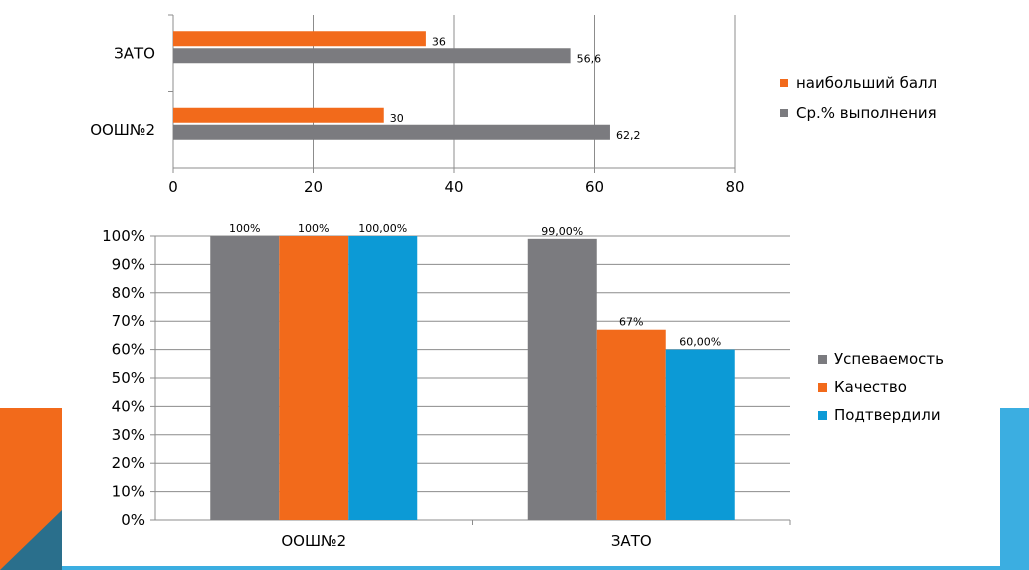 The image size is (1029, 570). What do you see at coordinates (889, 359) in the screenshot?
I see `legend-label: Успеваемость` at bounding box center [889, 359].